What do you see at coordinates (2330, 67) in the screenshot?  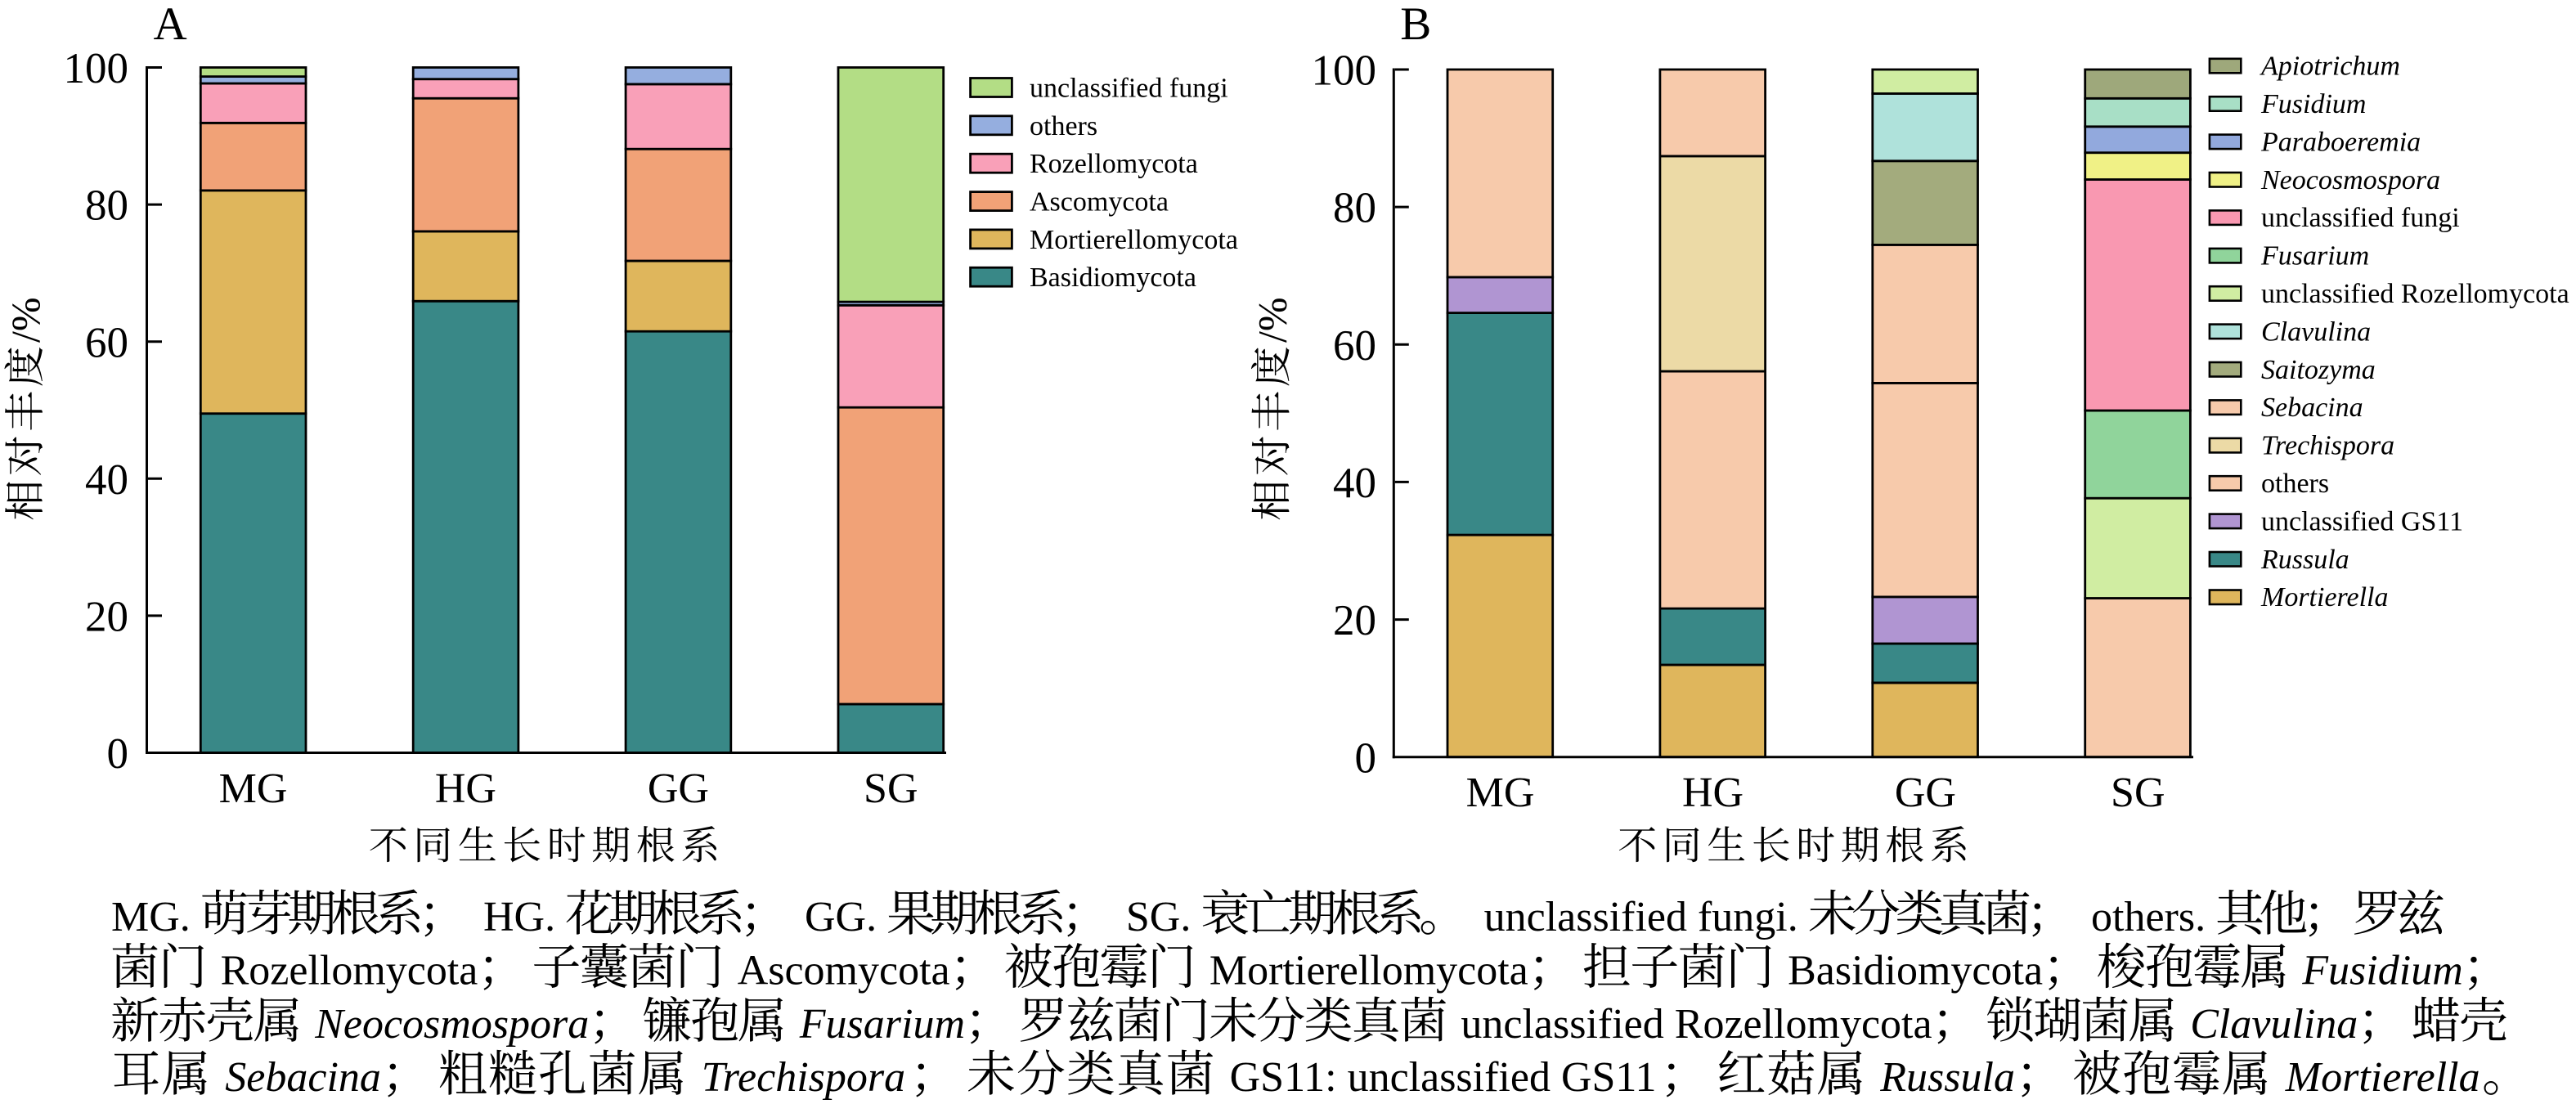 I see `svg-text: Apiotrichum` at bounding box center [2330, 67].